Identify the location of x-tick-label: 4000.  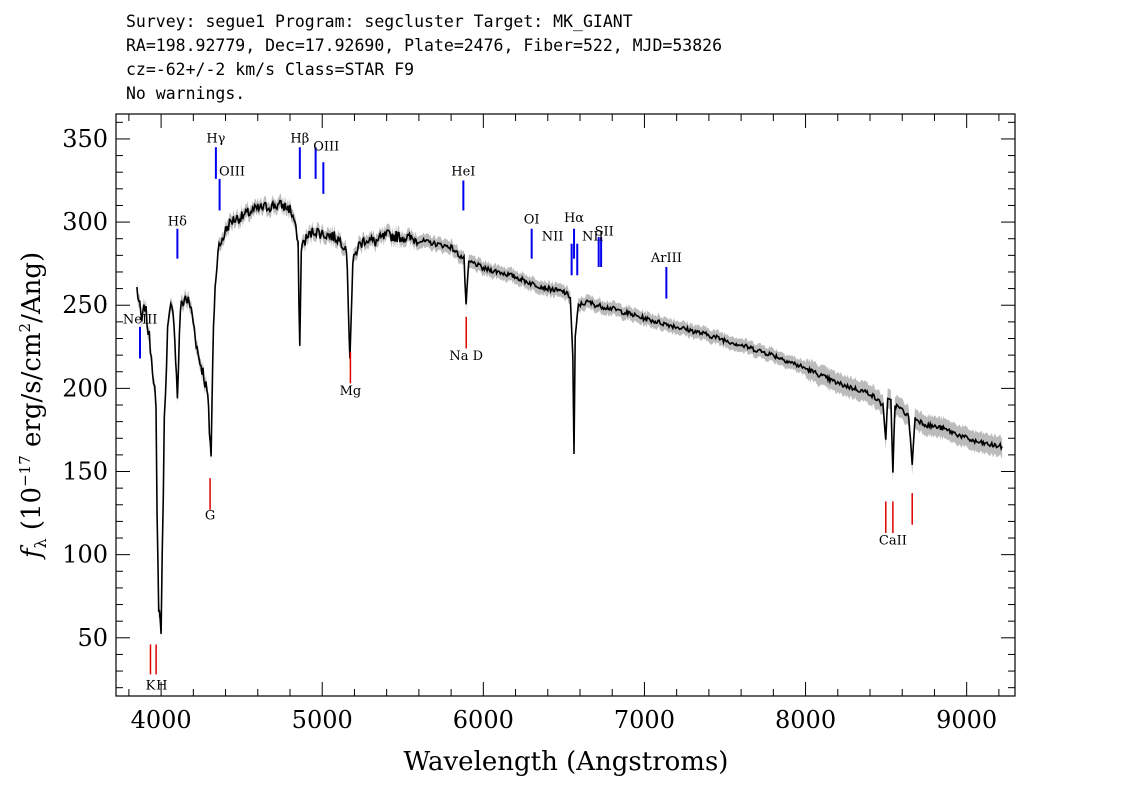
(161, 720).